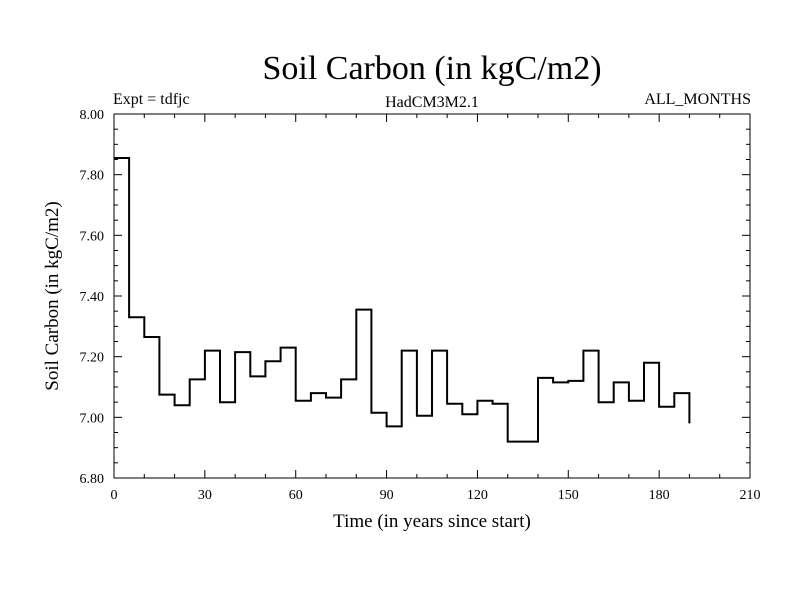  Describe the element at coordinates (296, 495) in the screenshot. I see `x-tick-label: 60` at that location.